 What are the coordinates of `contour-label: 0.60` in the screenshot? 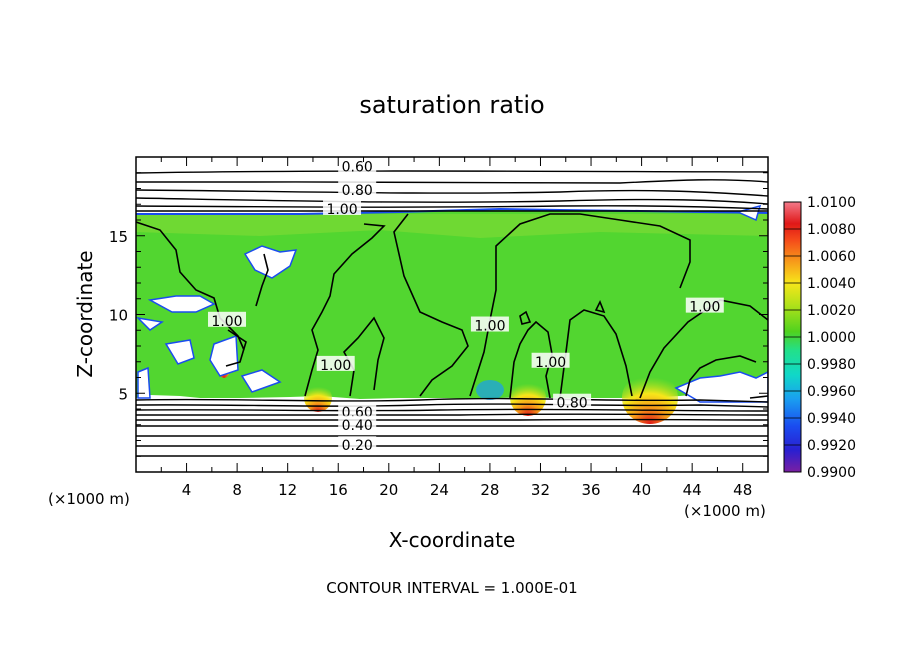 It's located at (357, 167).